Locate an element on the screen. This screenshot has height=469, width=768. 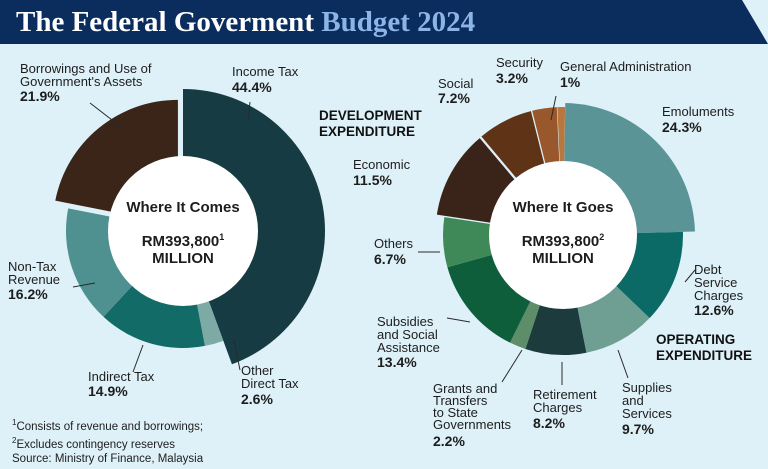
section-operating-line2: EXPENDITURE is located at coordinates (704, 355).